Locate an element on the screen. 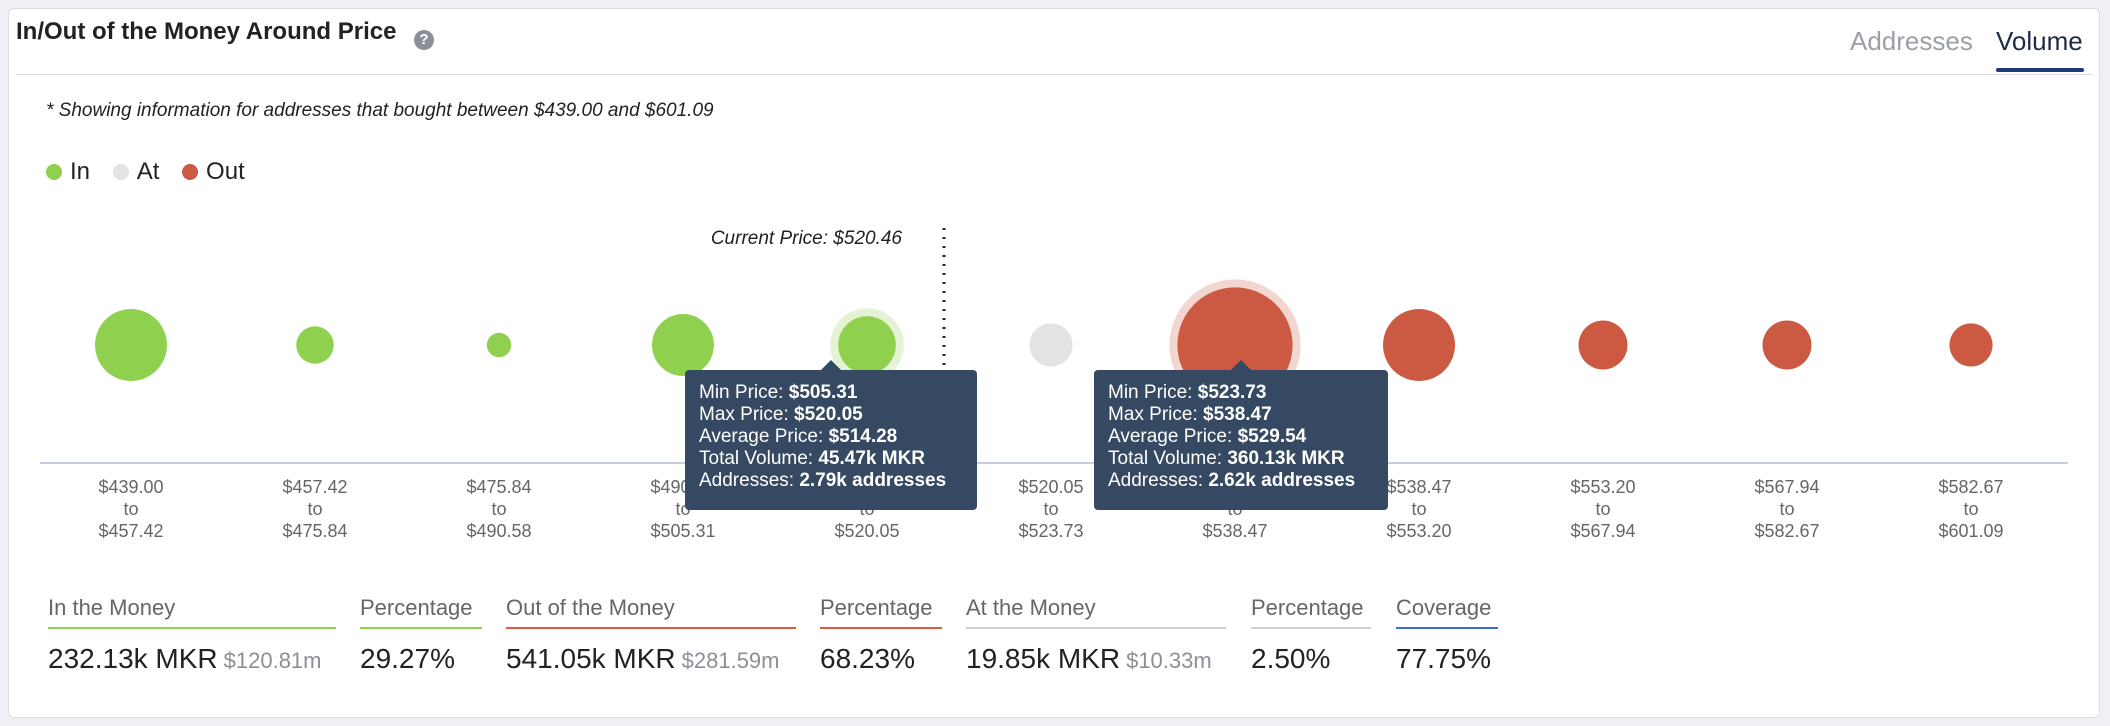 The height and width of the screenshot is (726, 2110). stat-at-the-money: At the Money 19.85k MKR $10.33m is located at coordinates (1096, 635).